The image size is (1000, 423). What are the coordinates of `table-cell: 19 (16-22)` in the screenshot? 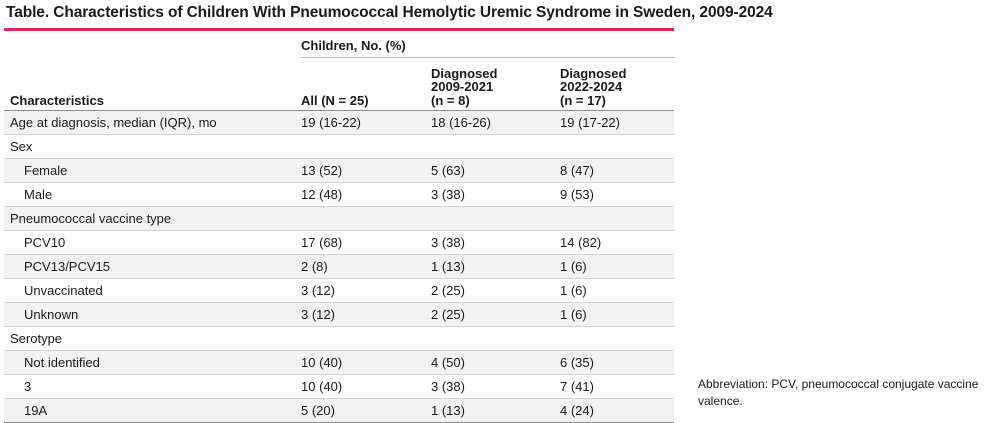 It's located at (360, 122).